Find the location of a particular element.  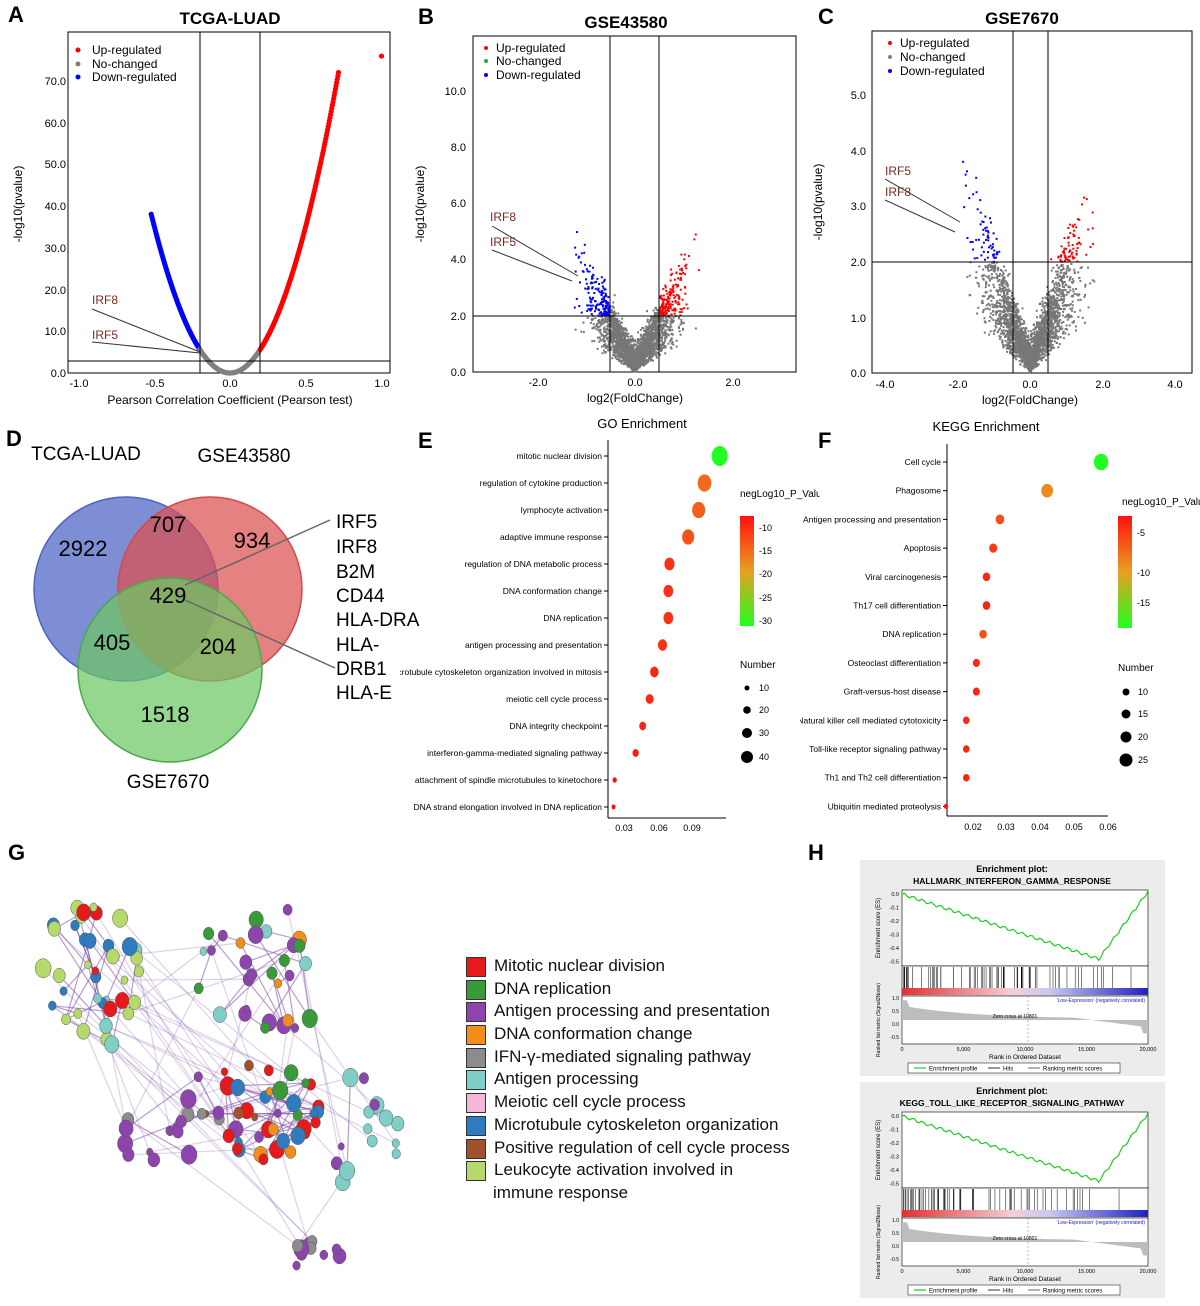

legend-up-label: Up-regulated is located at coordinates (126, 50).